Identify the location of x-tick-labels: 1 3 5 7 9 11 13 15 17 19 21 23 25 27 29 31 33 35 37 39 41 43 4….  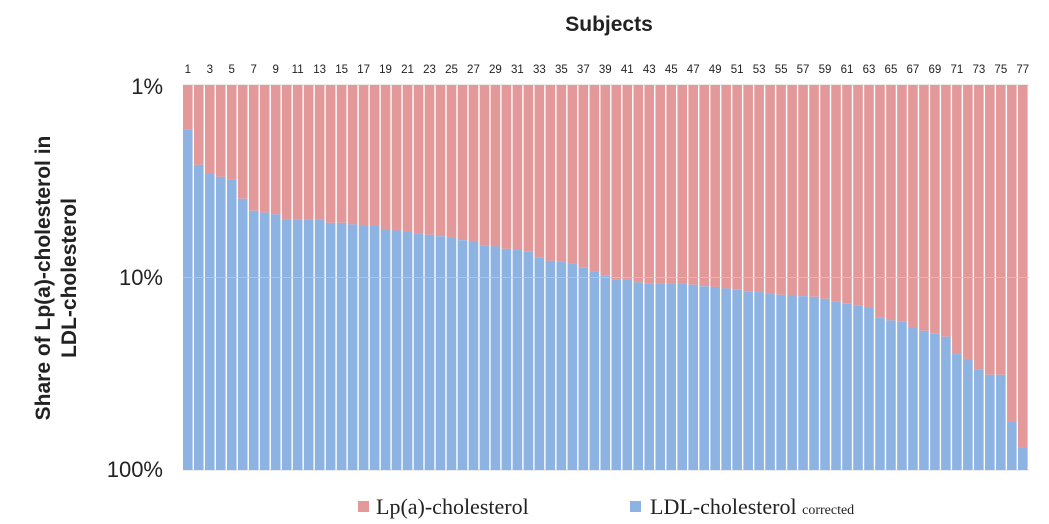
(607, 70).